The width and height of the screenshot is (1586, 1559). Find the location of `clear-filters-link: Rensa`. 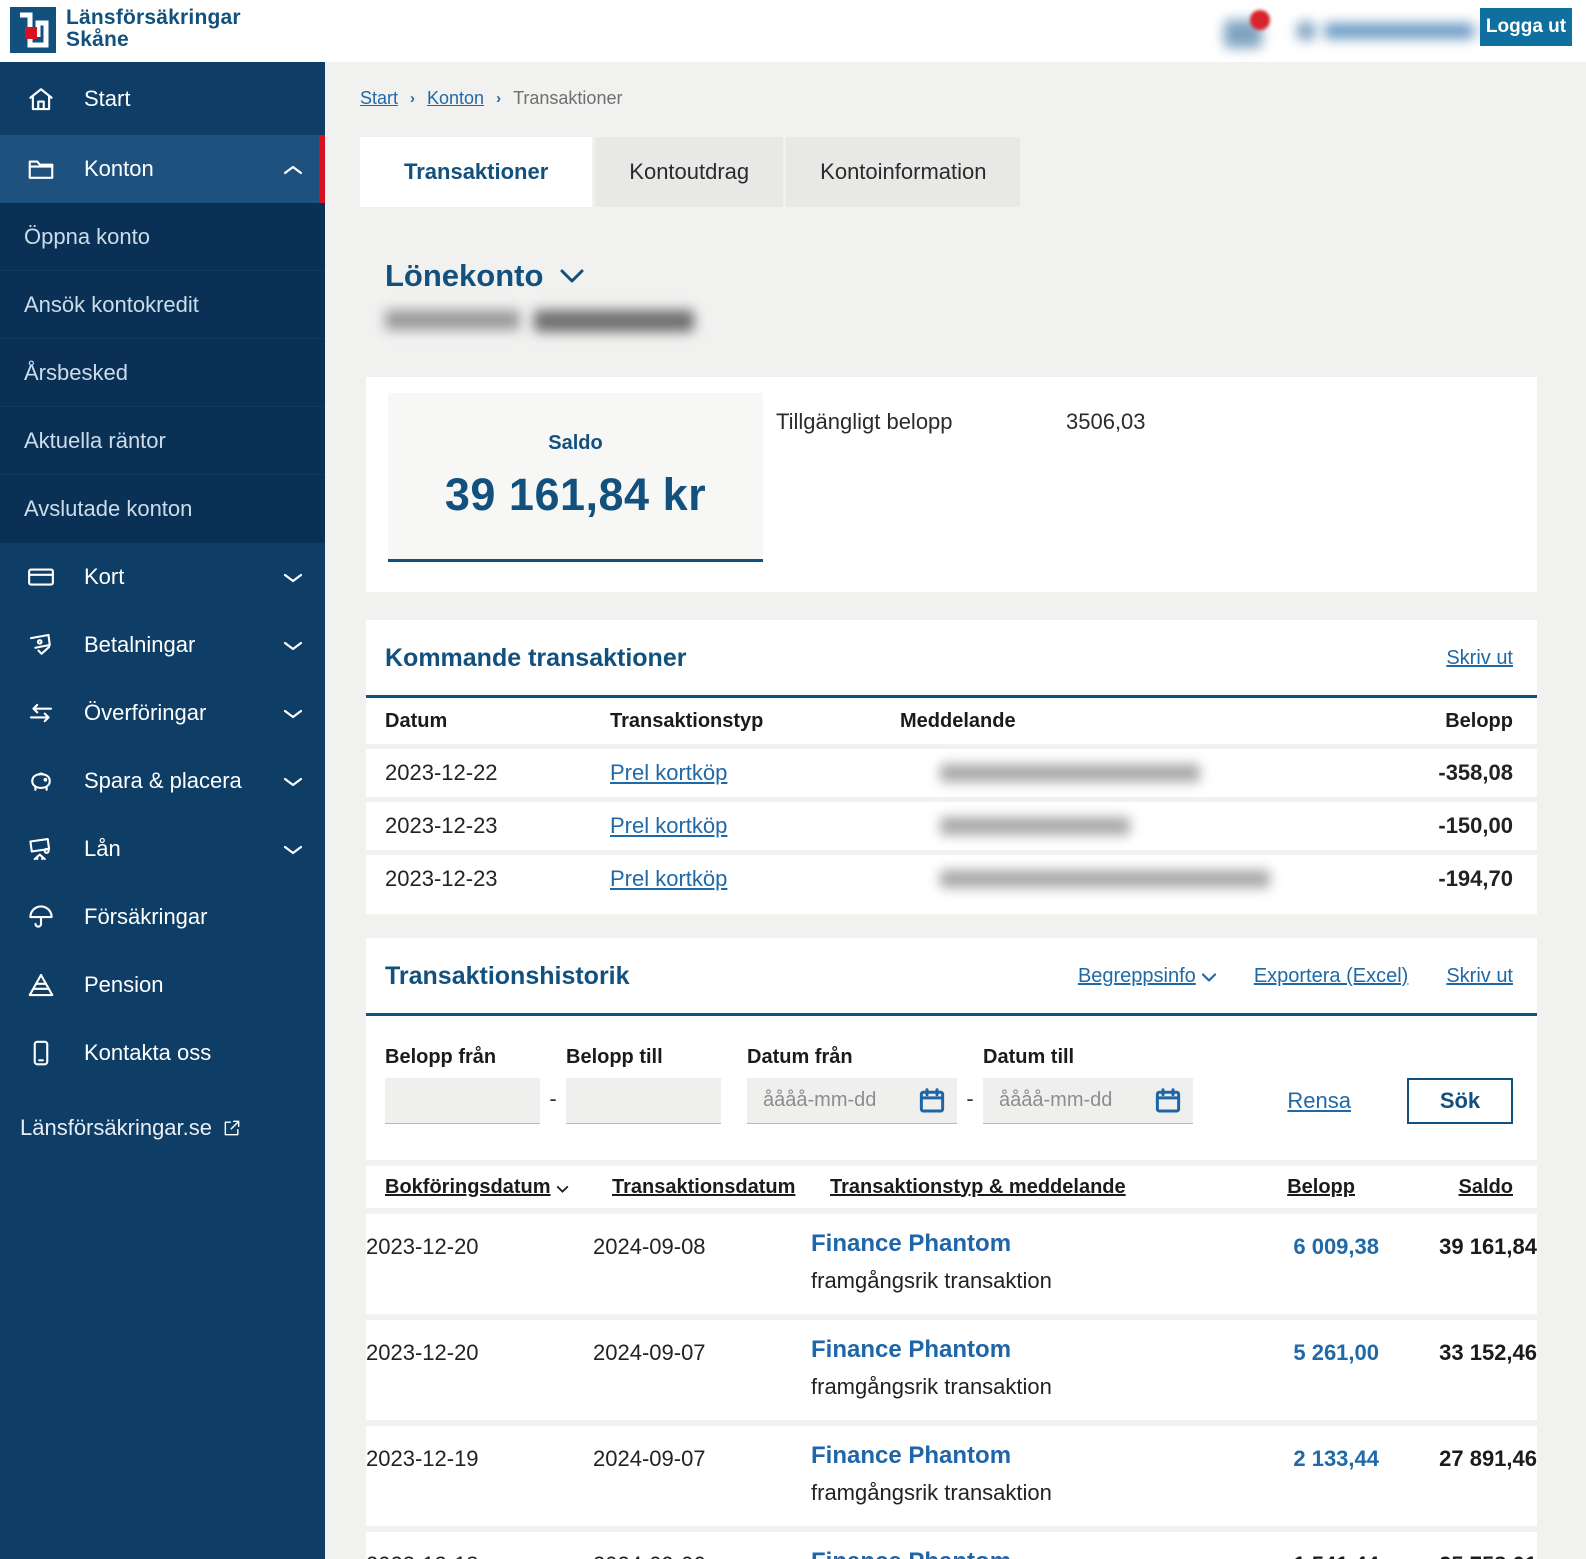

clear-filters-link: Rensa is located at coordinates (1319, 1100).